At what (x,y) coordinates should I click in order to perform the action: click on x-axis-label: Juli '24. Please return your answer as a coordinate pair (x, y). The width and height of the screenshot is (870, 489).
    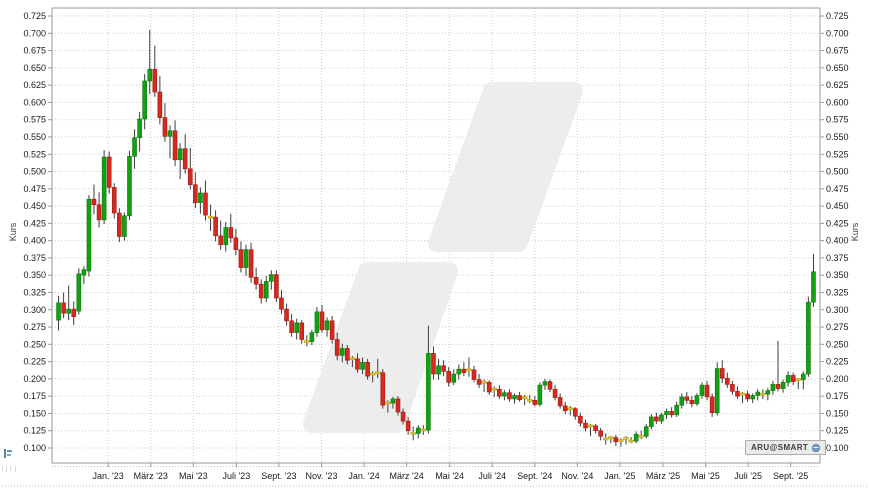
    Looking at the image, I should click on (492, 476).